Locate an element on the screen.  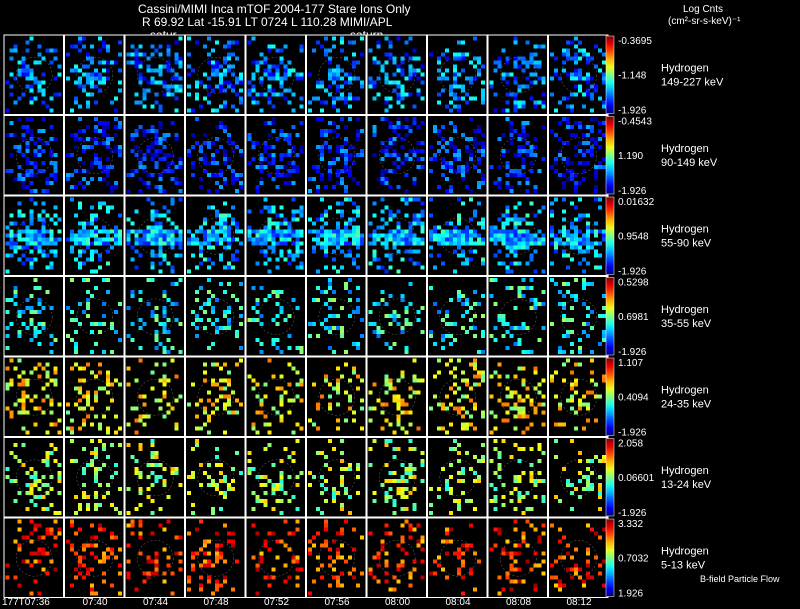
planet-outline is located at coordinates (579, 478).